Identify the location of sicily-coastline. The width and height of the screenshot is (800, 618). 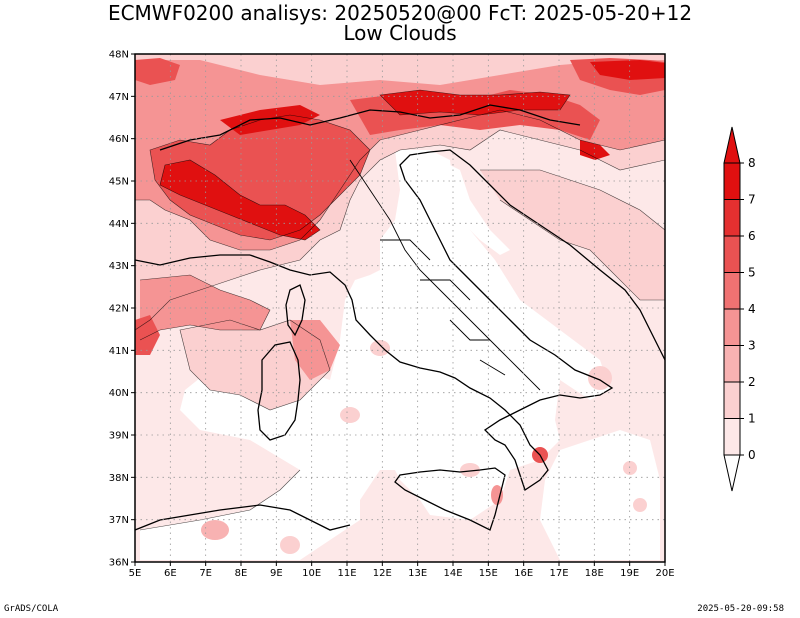
(450, 499).